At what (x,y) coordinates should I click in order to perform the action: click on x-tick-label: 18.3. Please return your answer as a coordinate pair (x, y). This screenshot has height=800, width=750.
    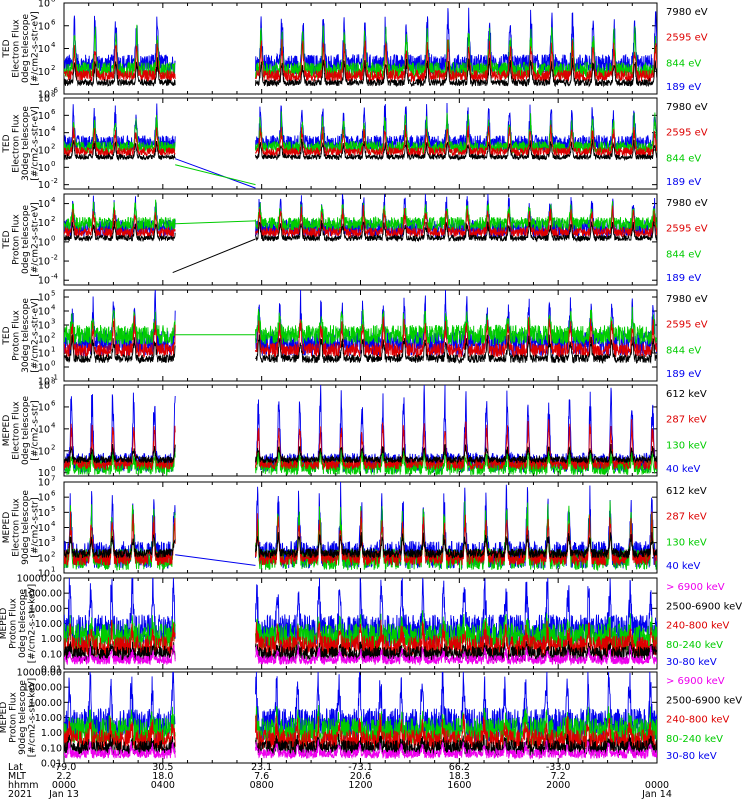
    Looking at the image, I should click on (459, 776).